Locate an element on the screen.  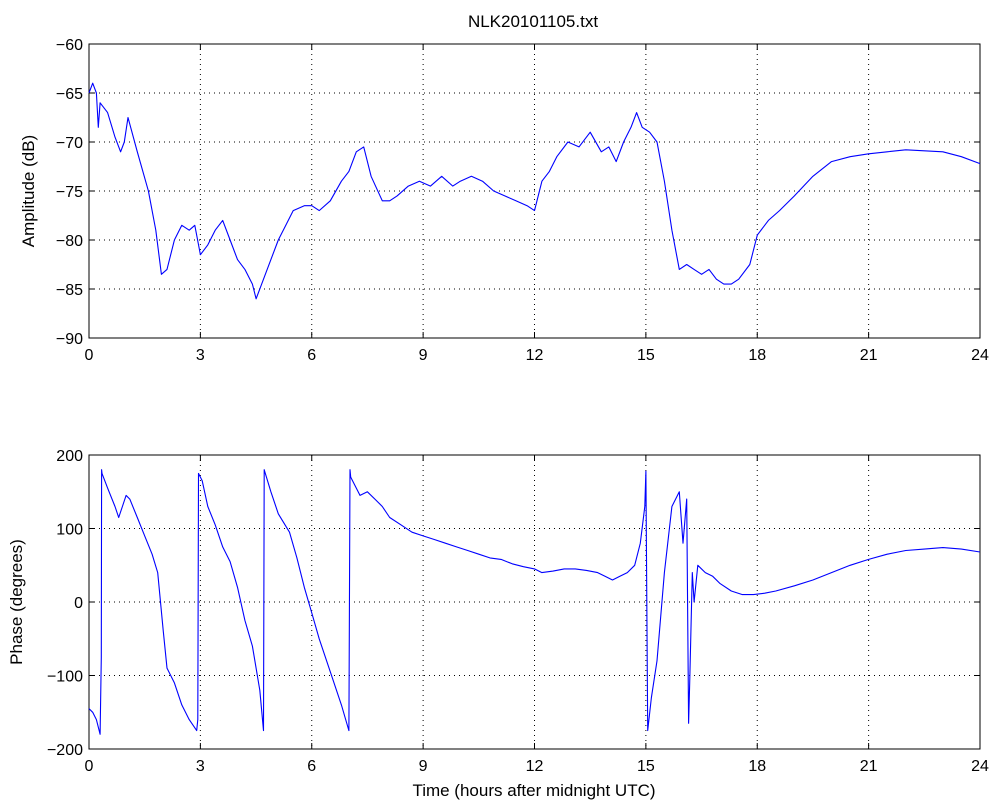
chart-title: NLK20101105.txt is located at coordinates (533, 21).